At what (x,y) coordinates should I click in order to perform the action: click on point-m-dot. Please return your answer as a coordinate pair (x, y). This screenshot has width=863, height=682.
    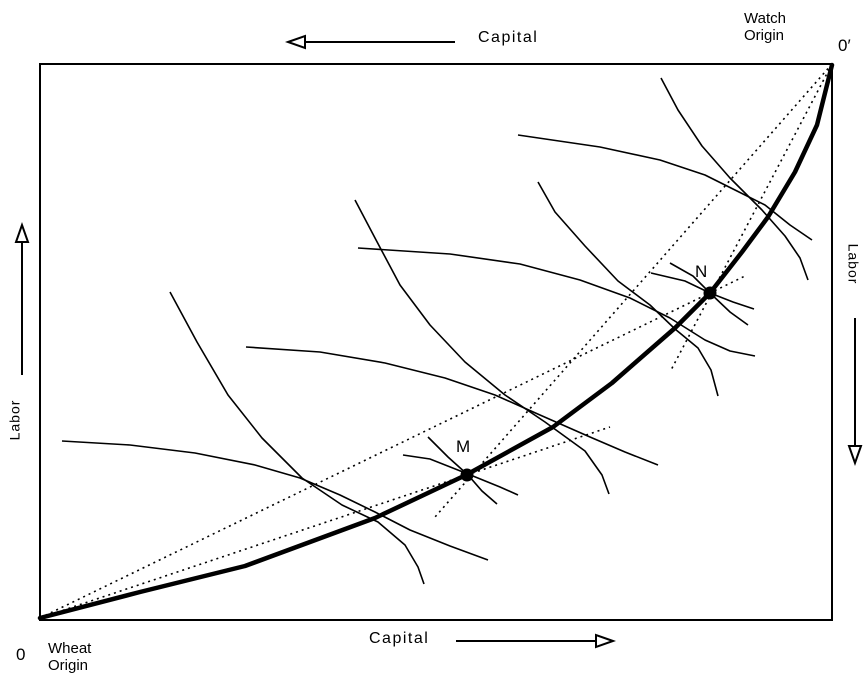
    Looking at the image, I should click on (467, 475).